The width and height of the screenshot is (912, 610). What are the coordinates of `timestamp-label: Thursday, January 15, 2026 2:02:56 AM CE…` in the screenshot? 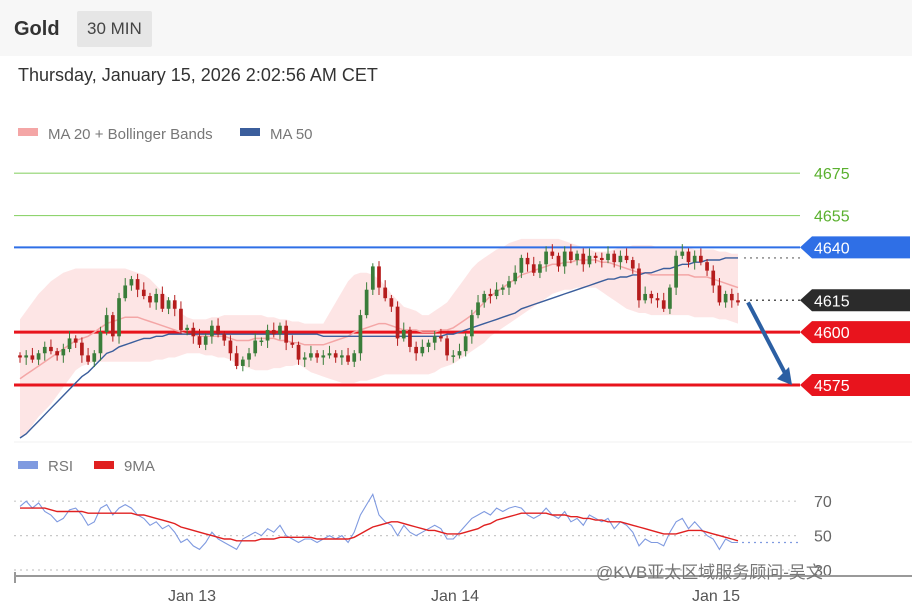 It's located at (198, 75).